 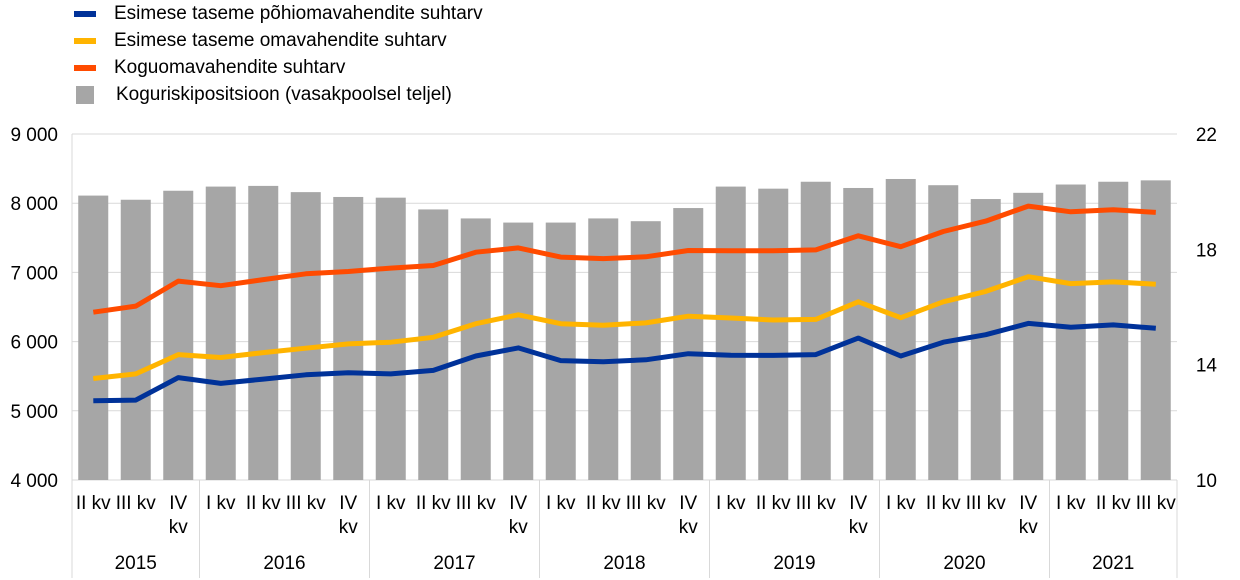 What do you see at coordinates (230, 67) in the screenshot?
I see `legend-label-total-capital: Koguomavahendite suhtarv` at bounding box center [230, 67].